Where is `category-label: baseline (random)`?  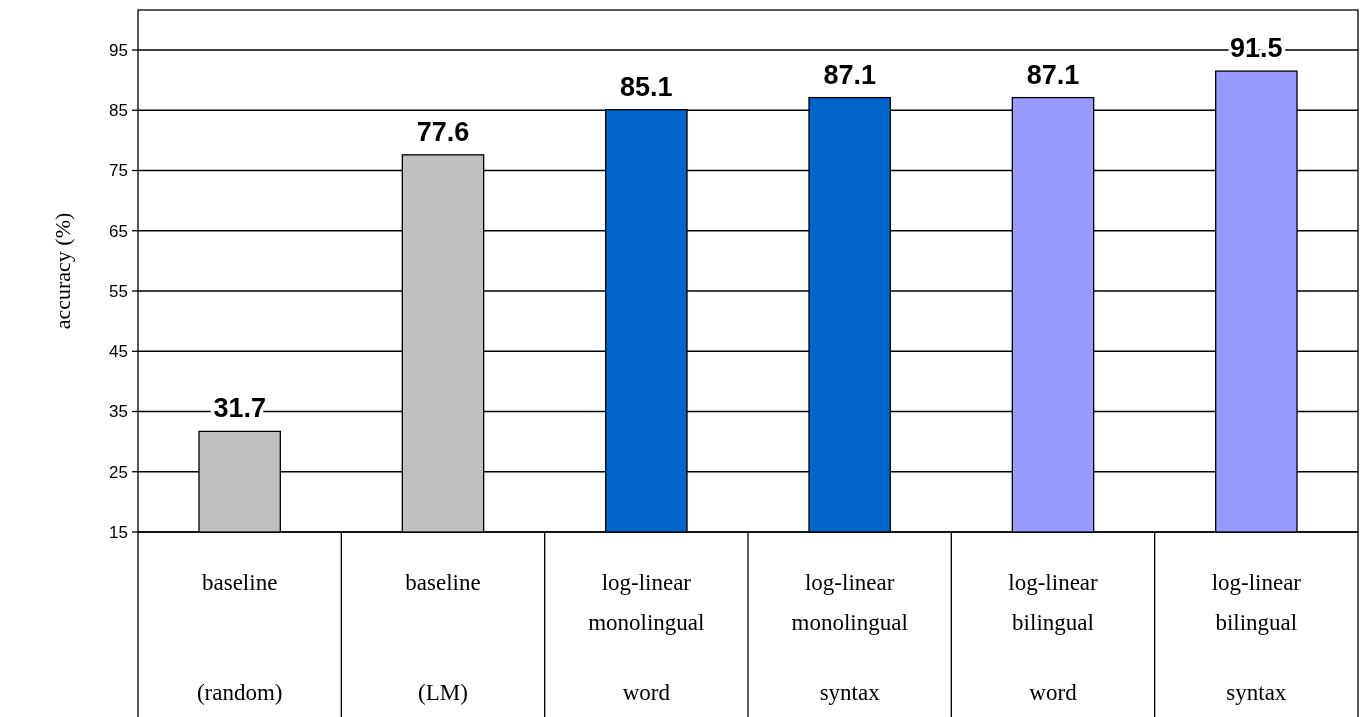 category-label: baseline (random) is located at coordinates (239, 637).